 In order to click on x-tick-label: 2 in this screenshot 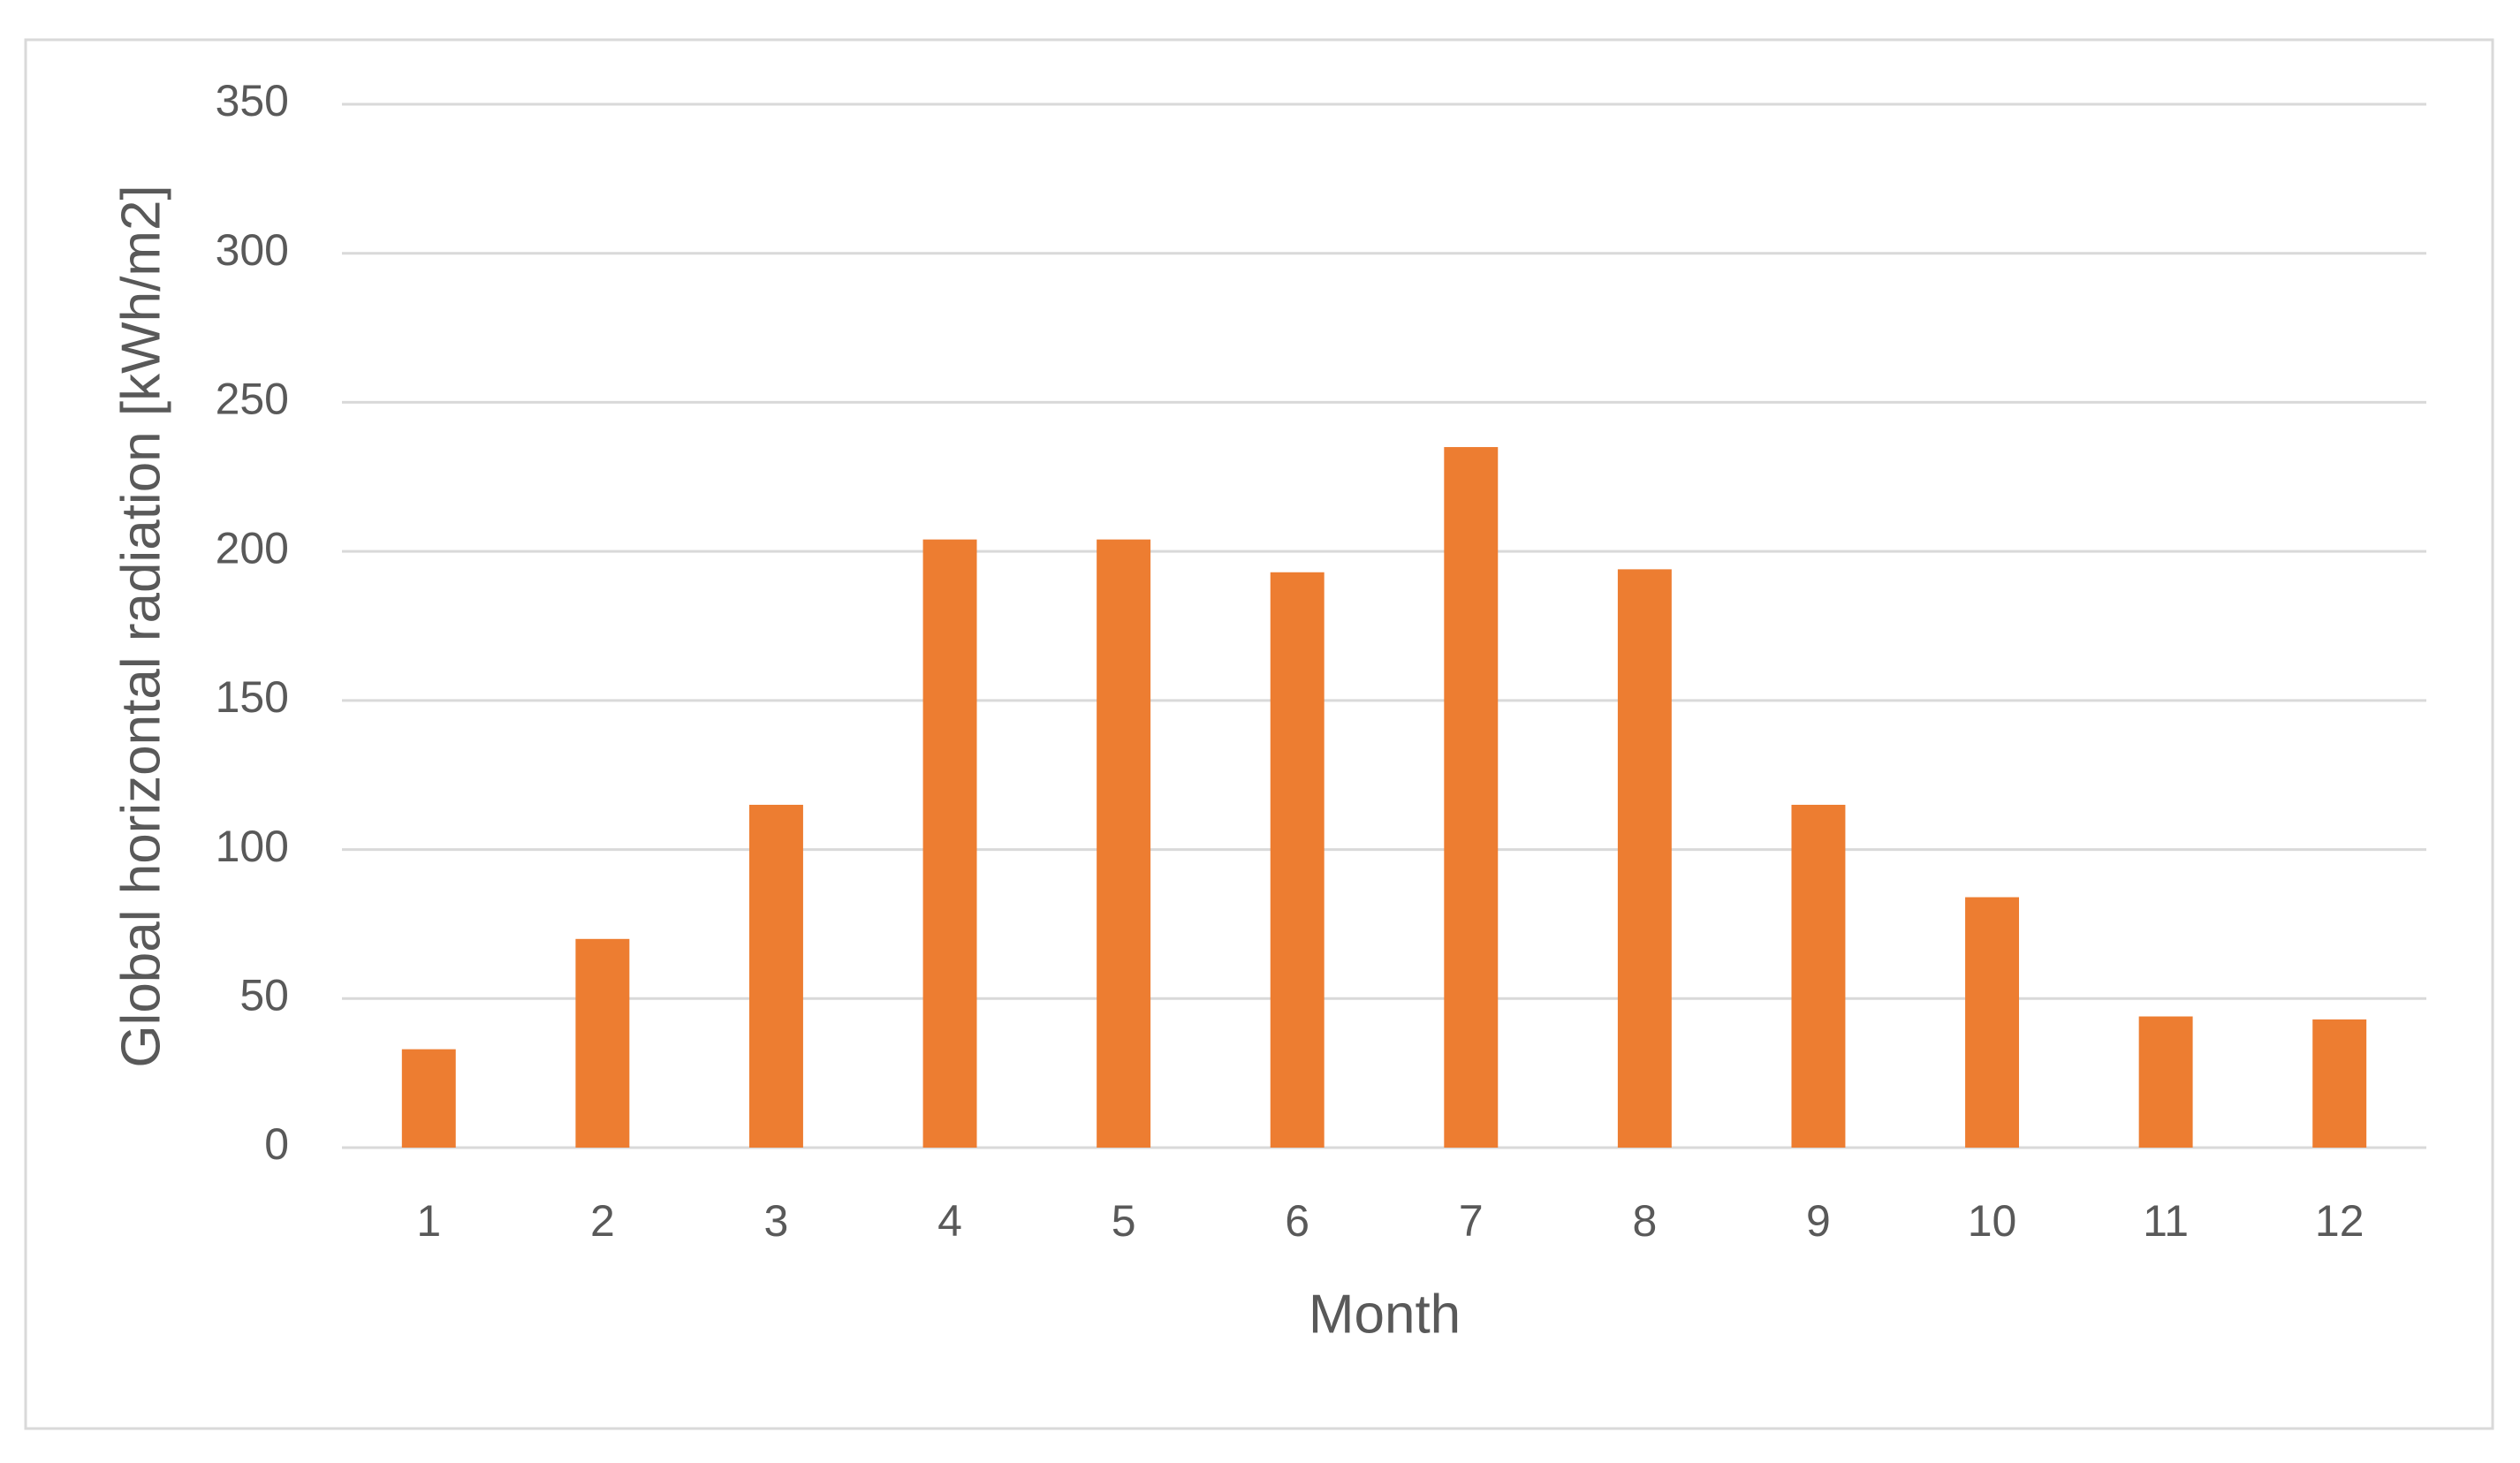, I will do `click(602, 1221)`.